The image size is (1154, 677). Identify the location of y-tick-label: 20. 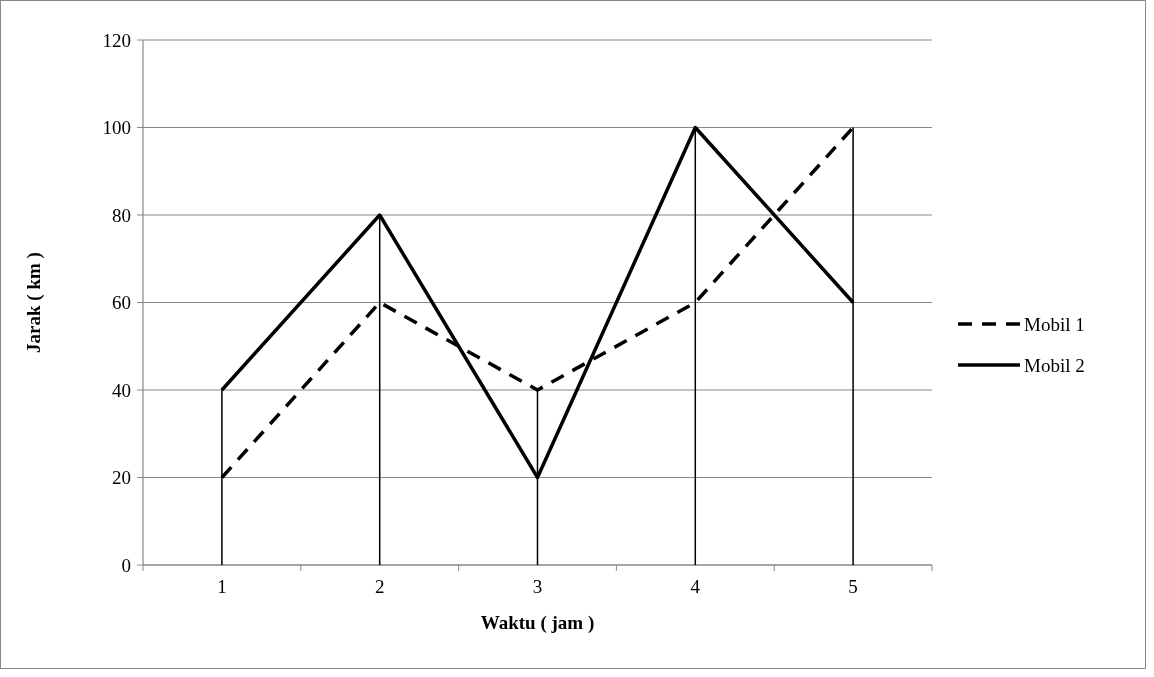
(121, 478).